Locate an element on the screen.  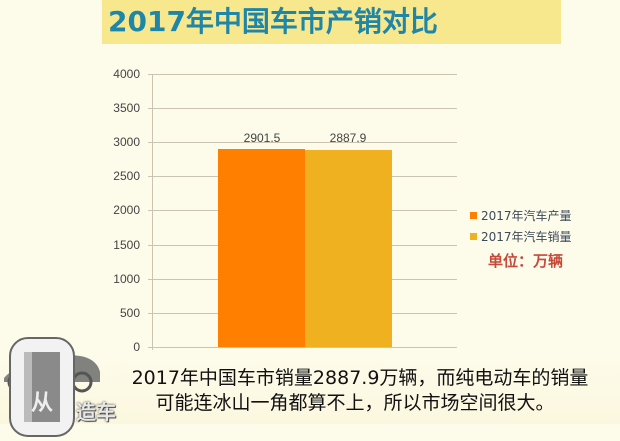
unit-note: 单位：万辆 is located at coordinates (526, 261).